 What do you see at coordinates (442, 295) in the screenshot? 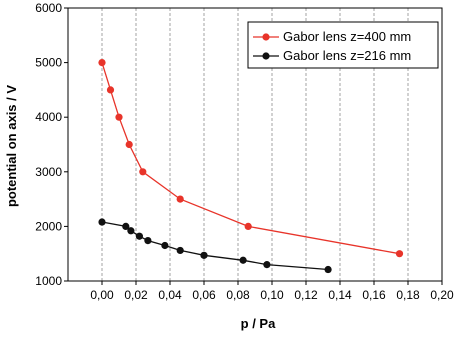
I see `x-tick-label: 0,20` at bounding box center [442, 295].